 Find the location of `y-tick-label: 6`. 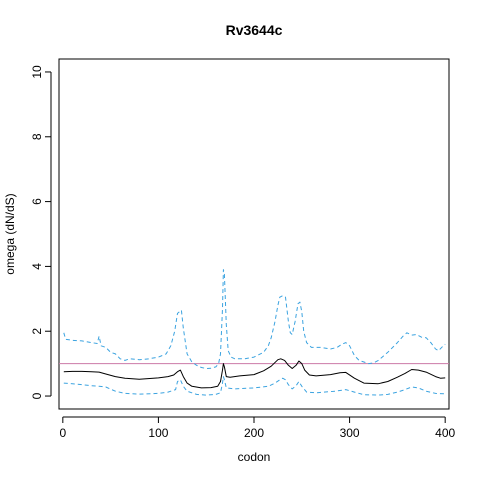

y-tick-label: 6 is located at coordinates (37, 201).